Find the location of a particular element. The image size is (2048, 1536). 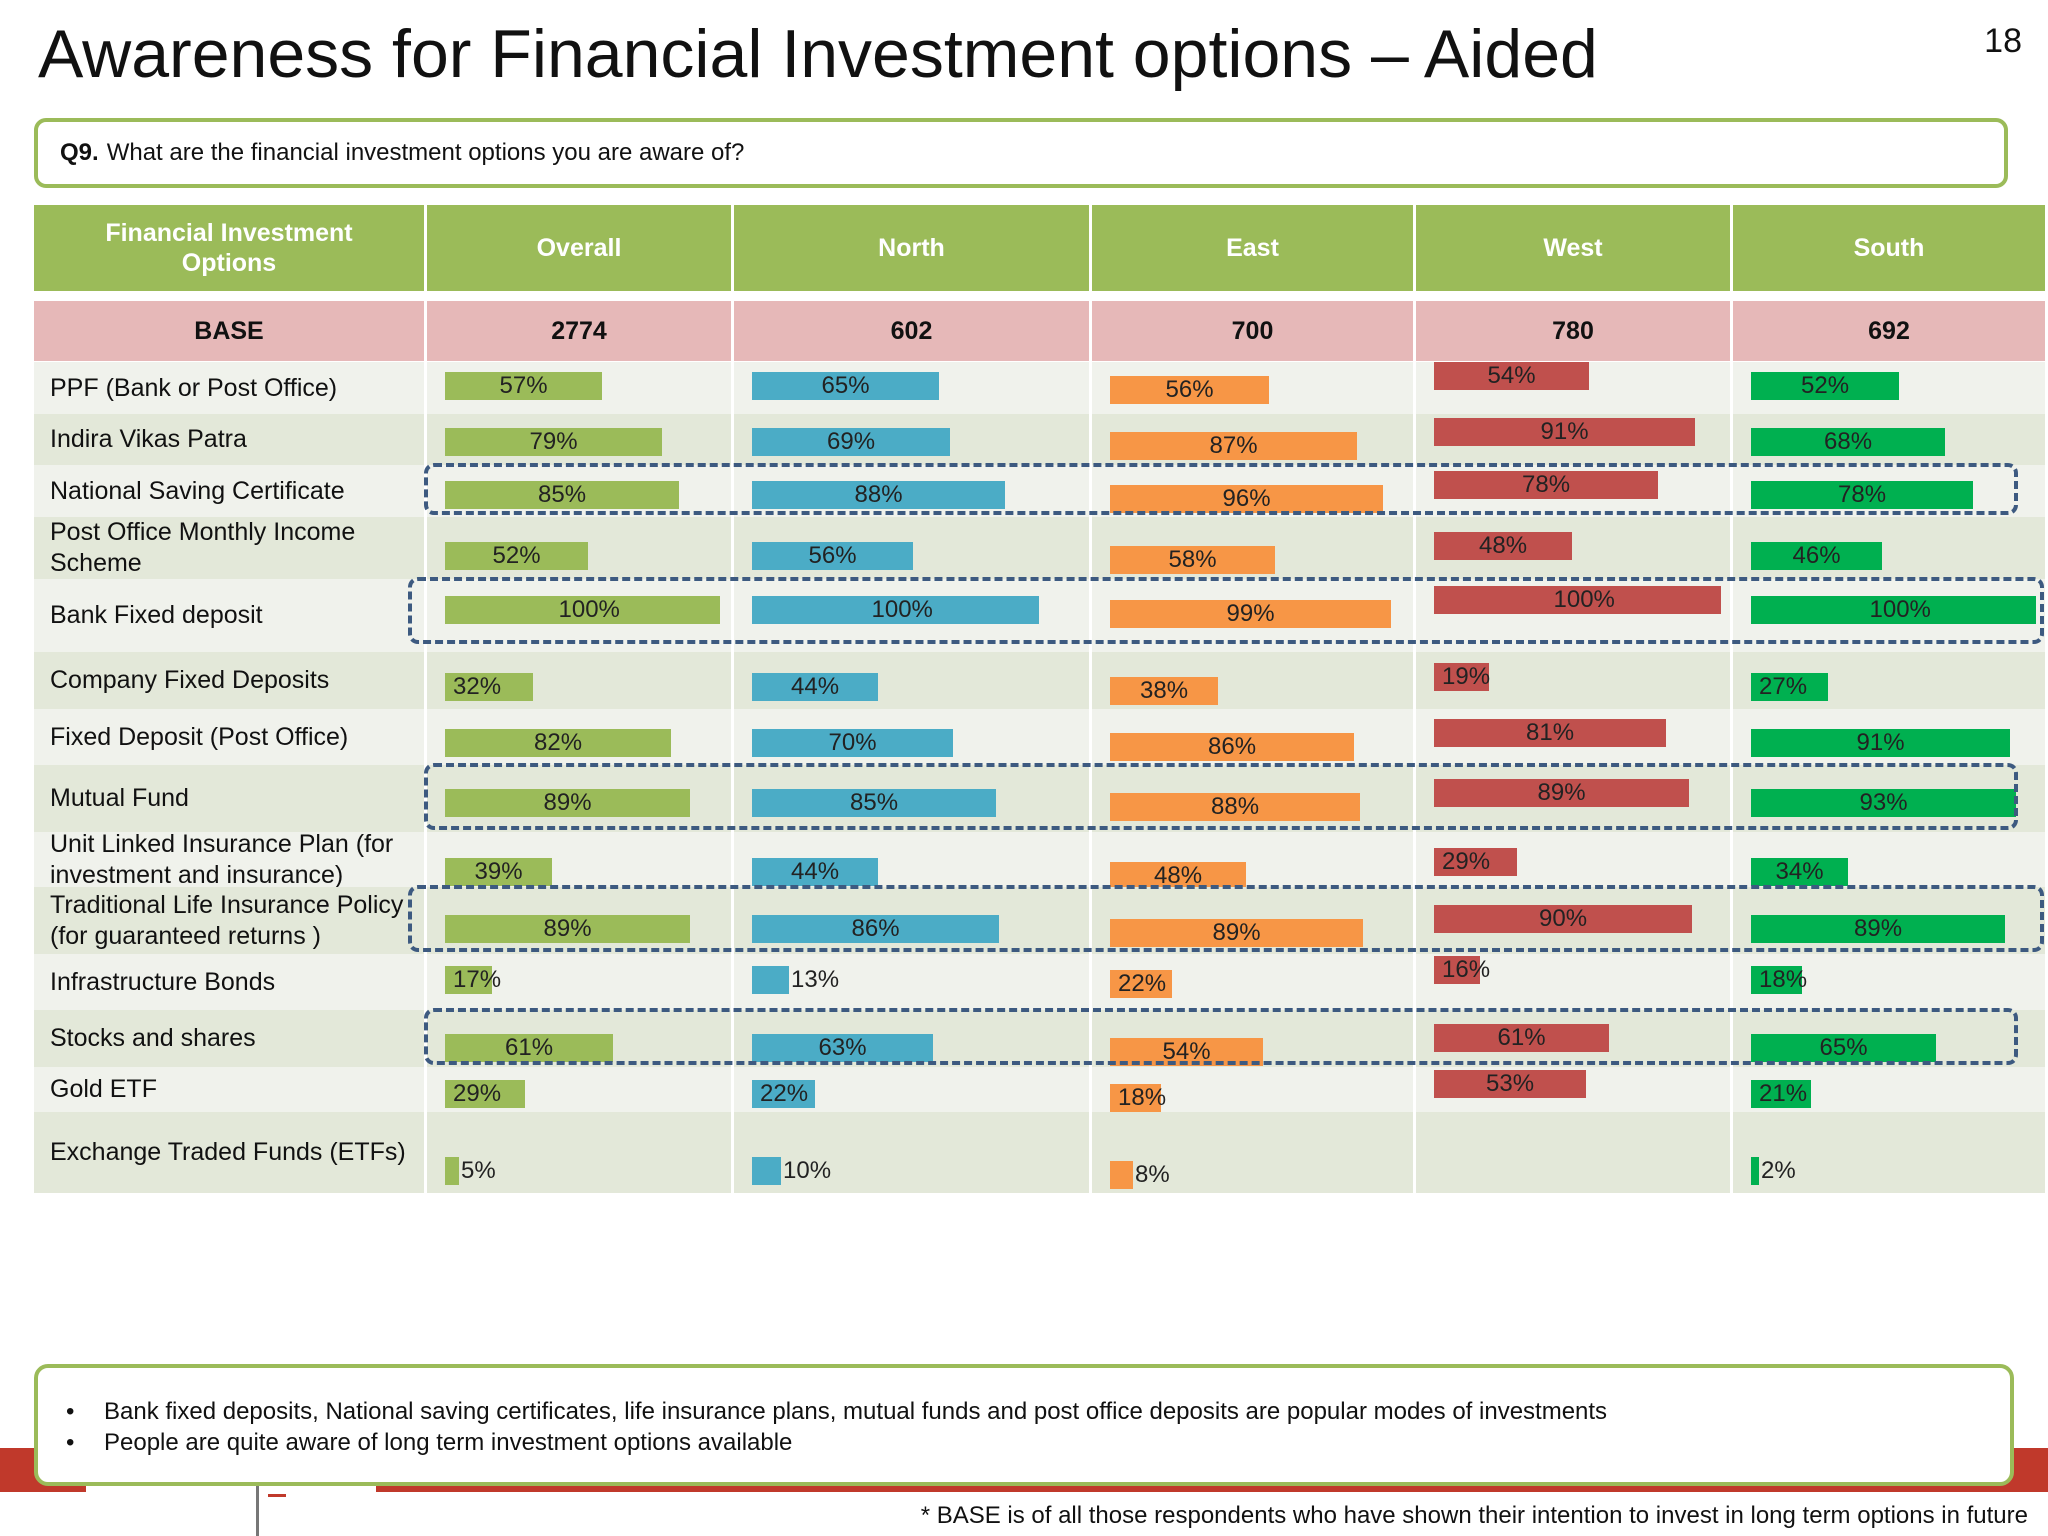

value-cell: 38% is located at coordinates (1254, 680).